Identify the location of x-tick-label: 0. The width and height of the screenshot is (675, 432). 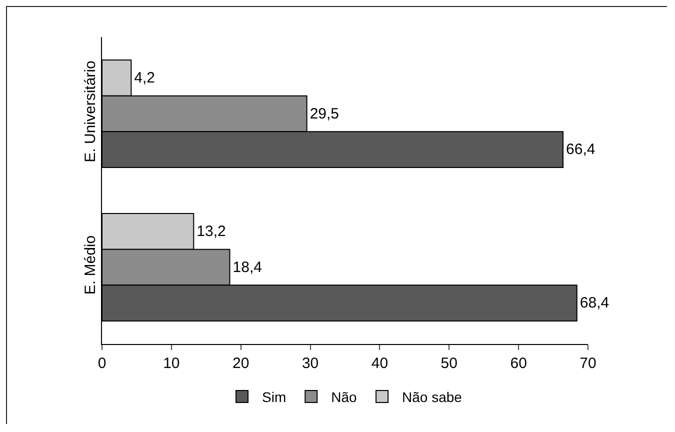
(102, 363).